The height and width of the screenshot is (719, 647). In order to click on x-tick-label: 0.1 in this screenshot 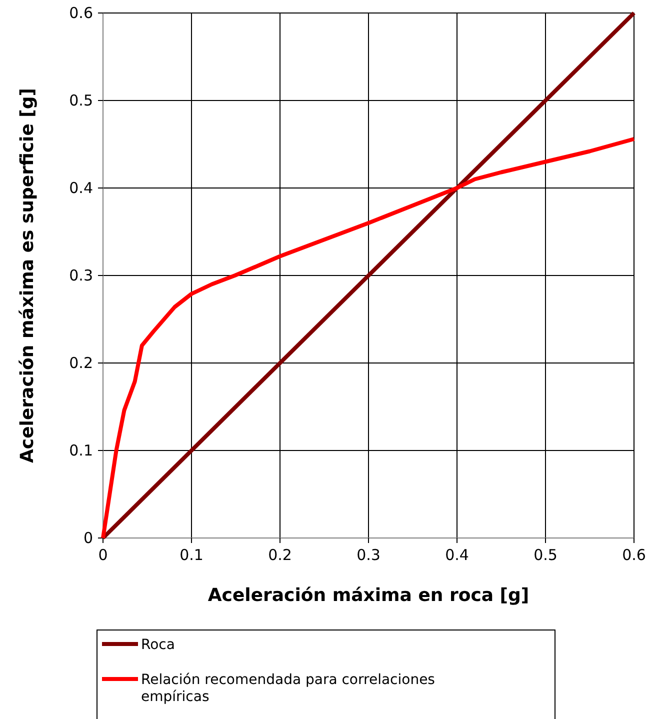, I will do `click(192, 555)`.